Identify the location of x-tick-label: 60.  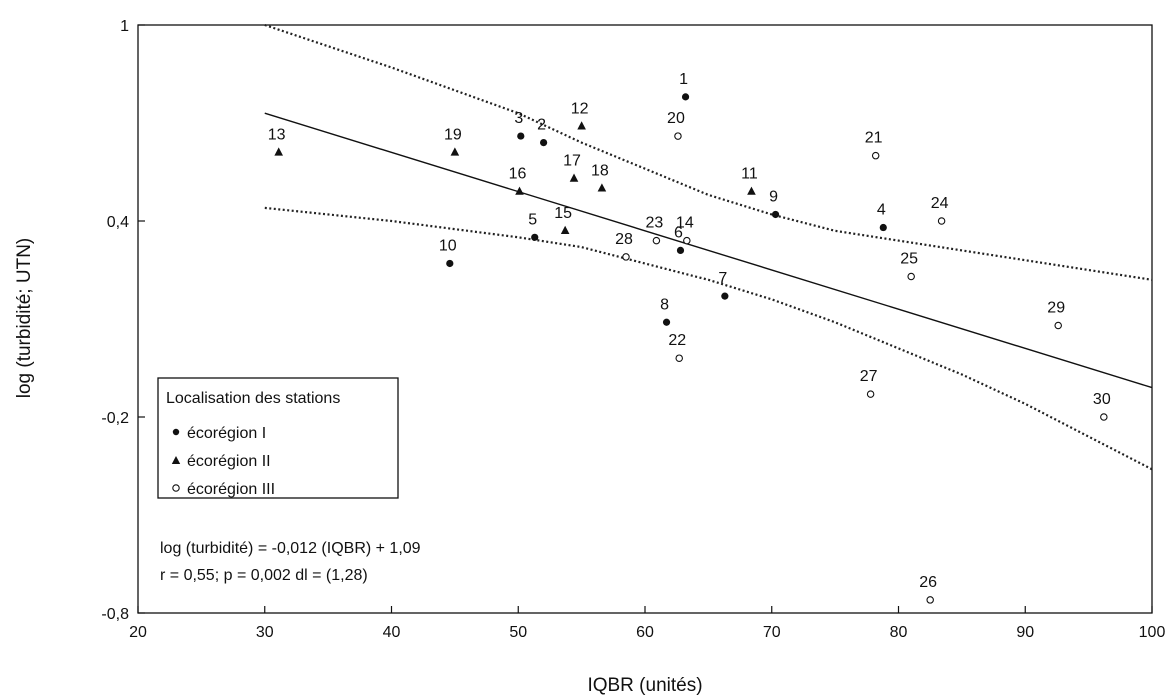
(645, 632).